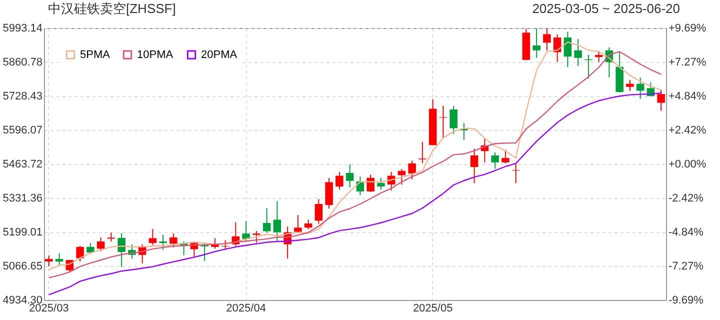  Describe the element at coordinates (22, 130) in the screenshot. I see `y-tick-label: 5596.07` at that location.